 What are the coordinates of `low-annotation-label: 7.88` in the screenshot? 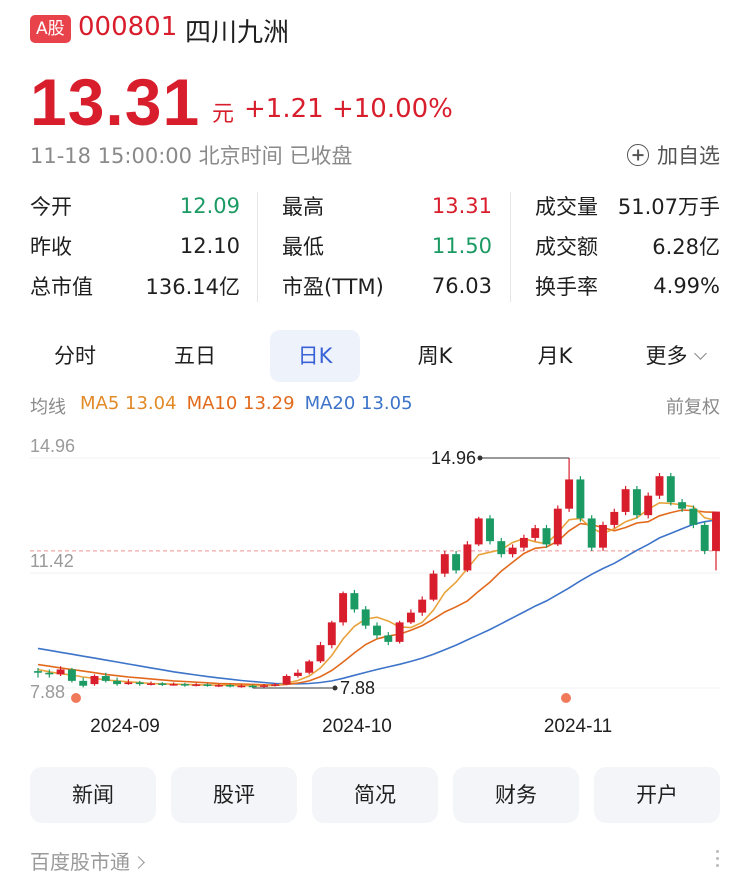 It's located at (357, 688).